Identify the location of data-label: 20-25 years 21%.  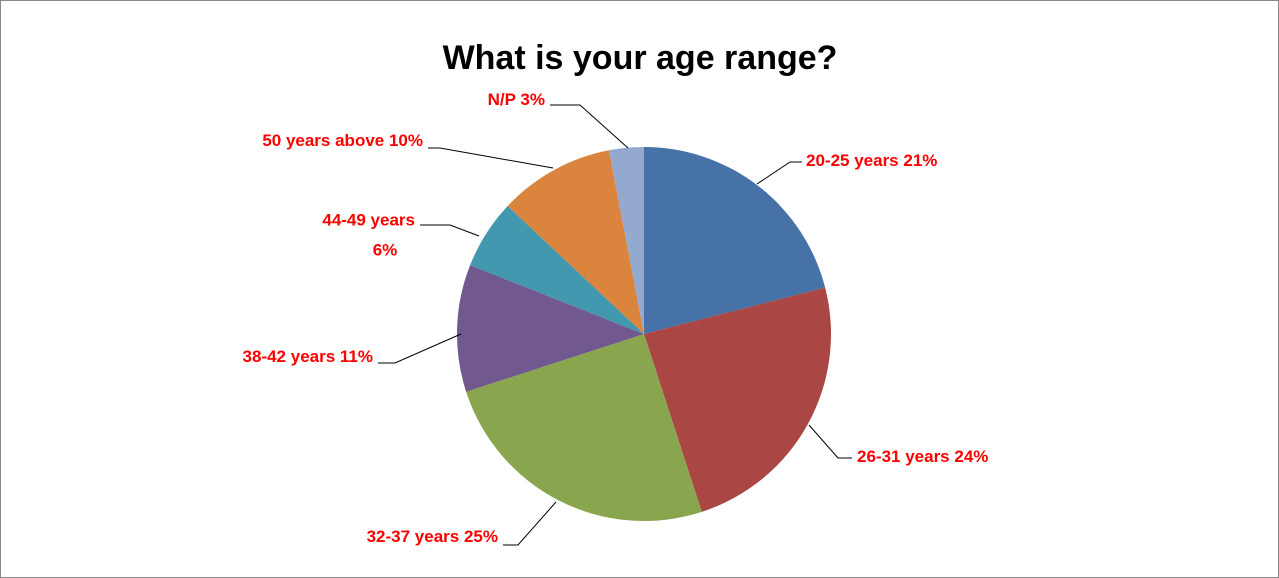
(871, 160).